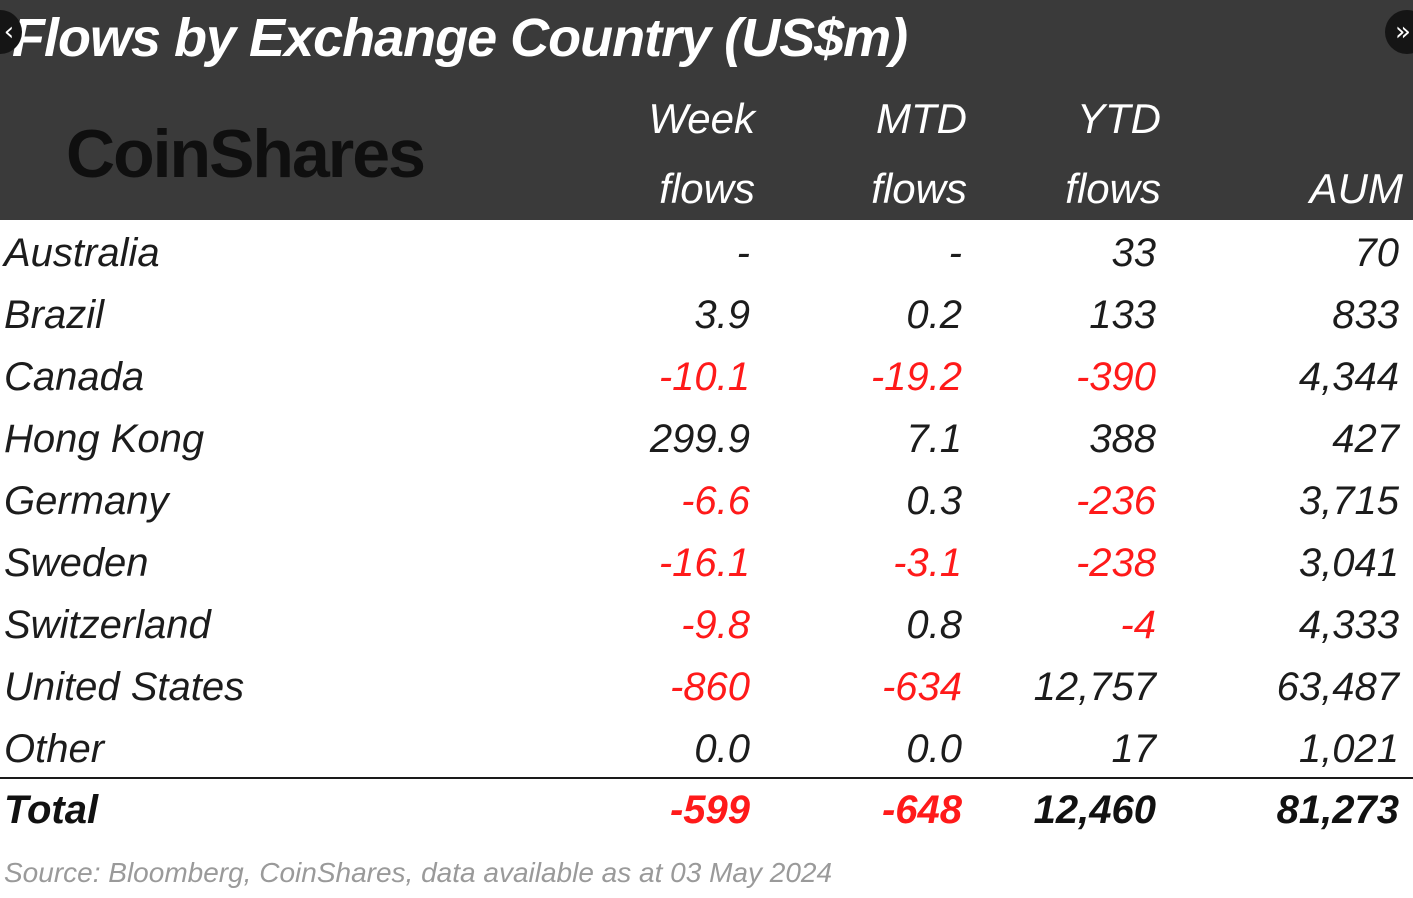 Image resolution: width=1413 pixels, height=898 pixels. Describe the element at coordinates (921, 118) in the screenshot. I see `column-header-mtd-line1: MTD` at that location.